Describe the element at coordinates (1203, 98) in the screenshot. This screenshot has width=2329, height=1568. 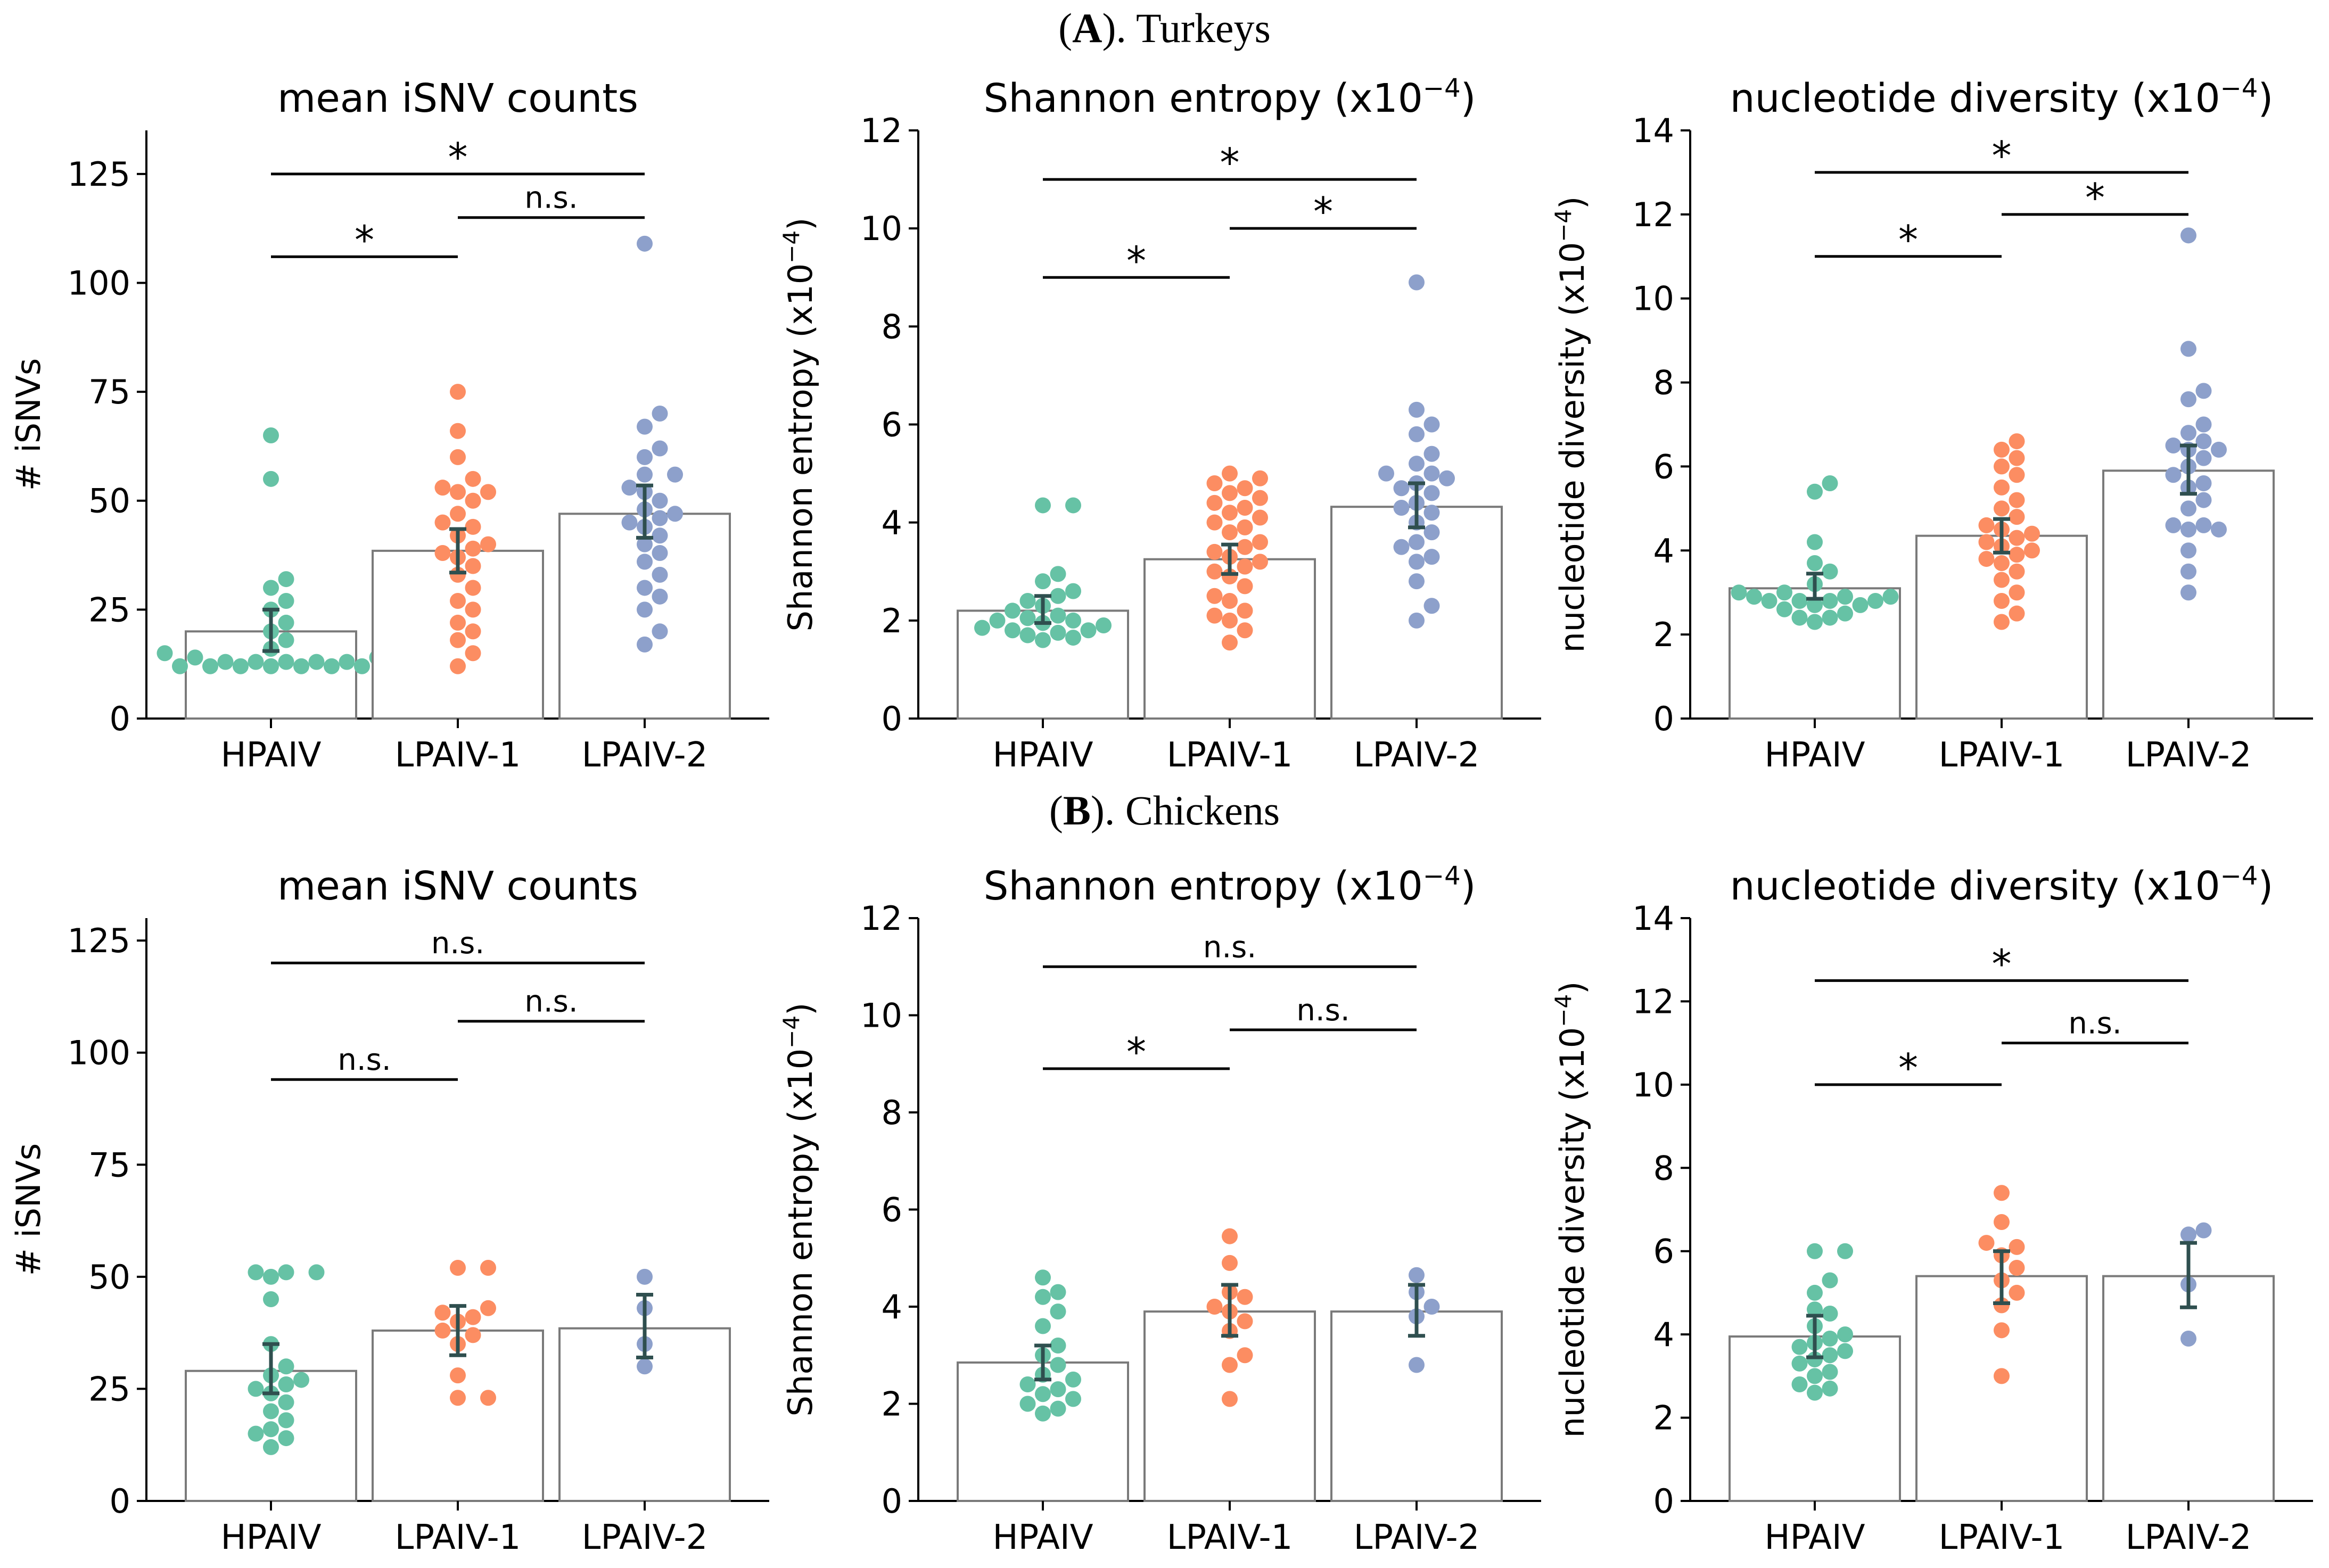
I see `chart-title-text: Shannon entropy (x10` at that location.